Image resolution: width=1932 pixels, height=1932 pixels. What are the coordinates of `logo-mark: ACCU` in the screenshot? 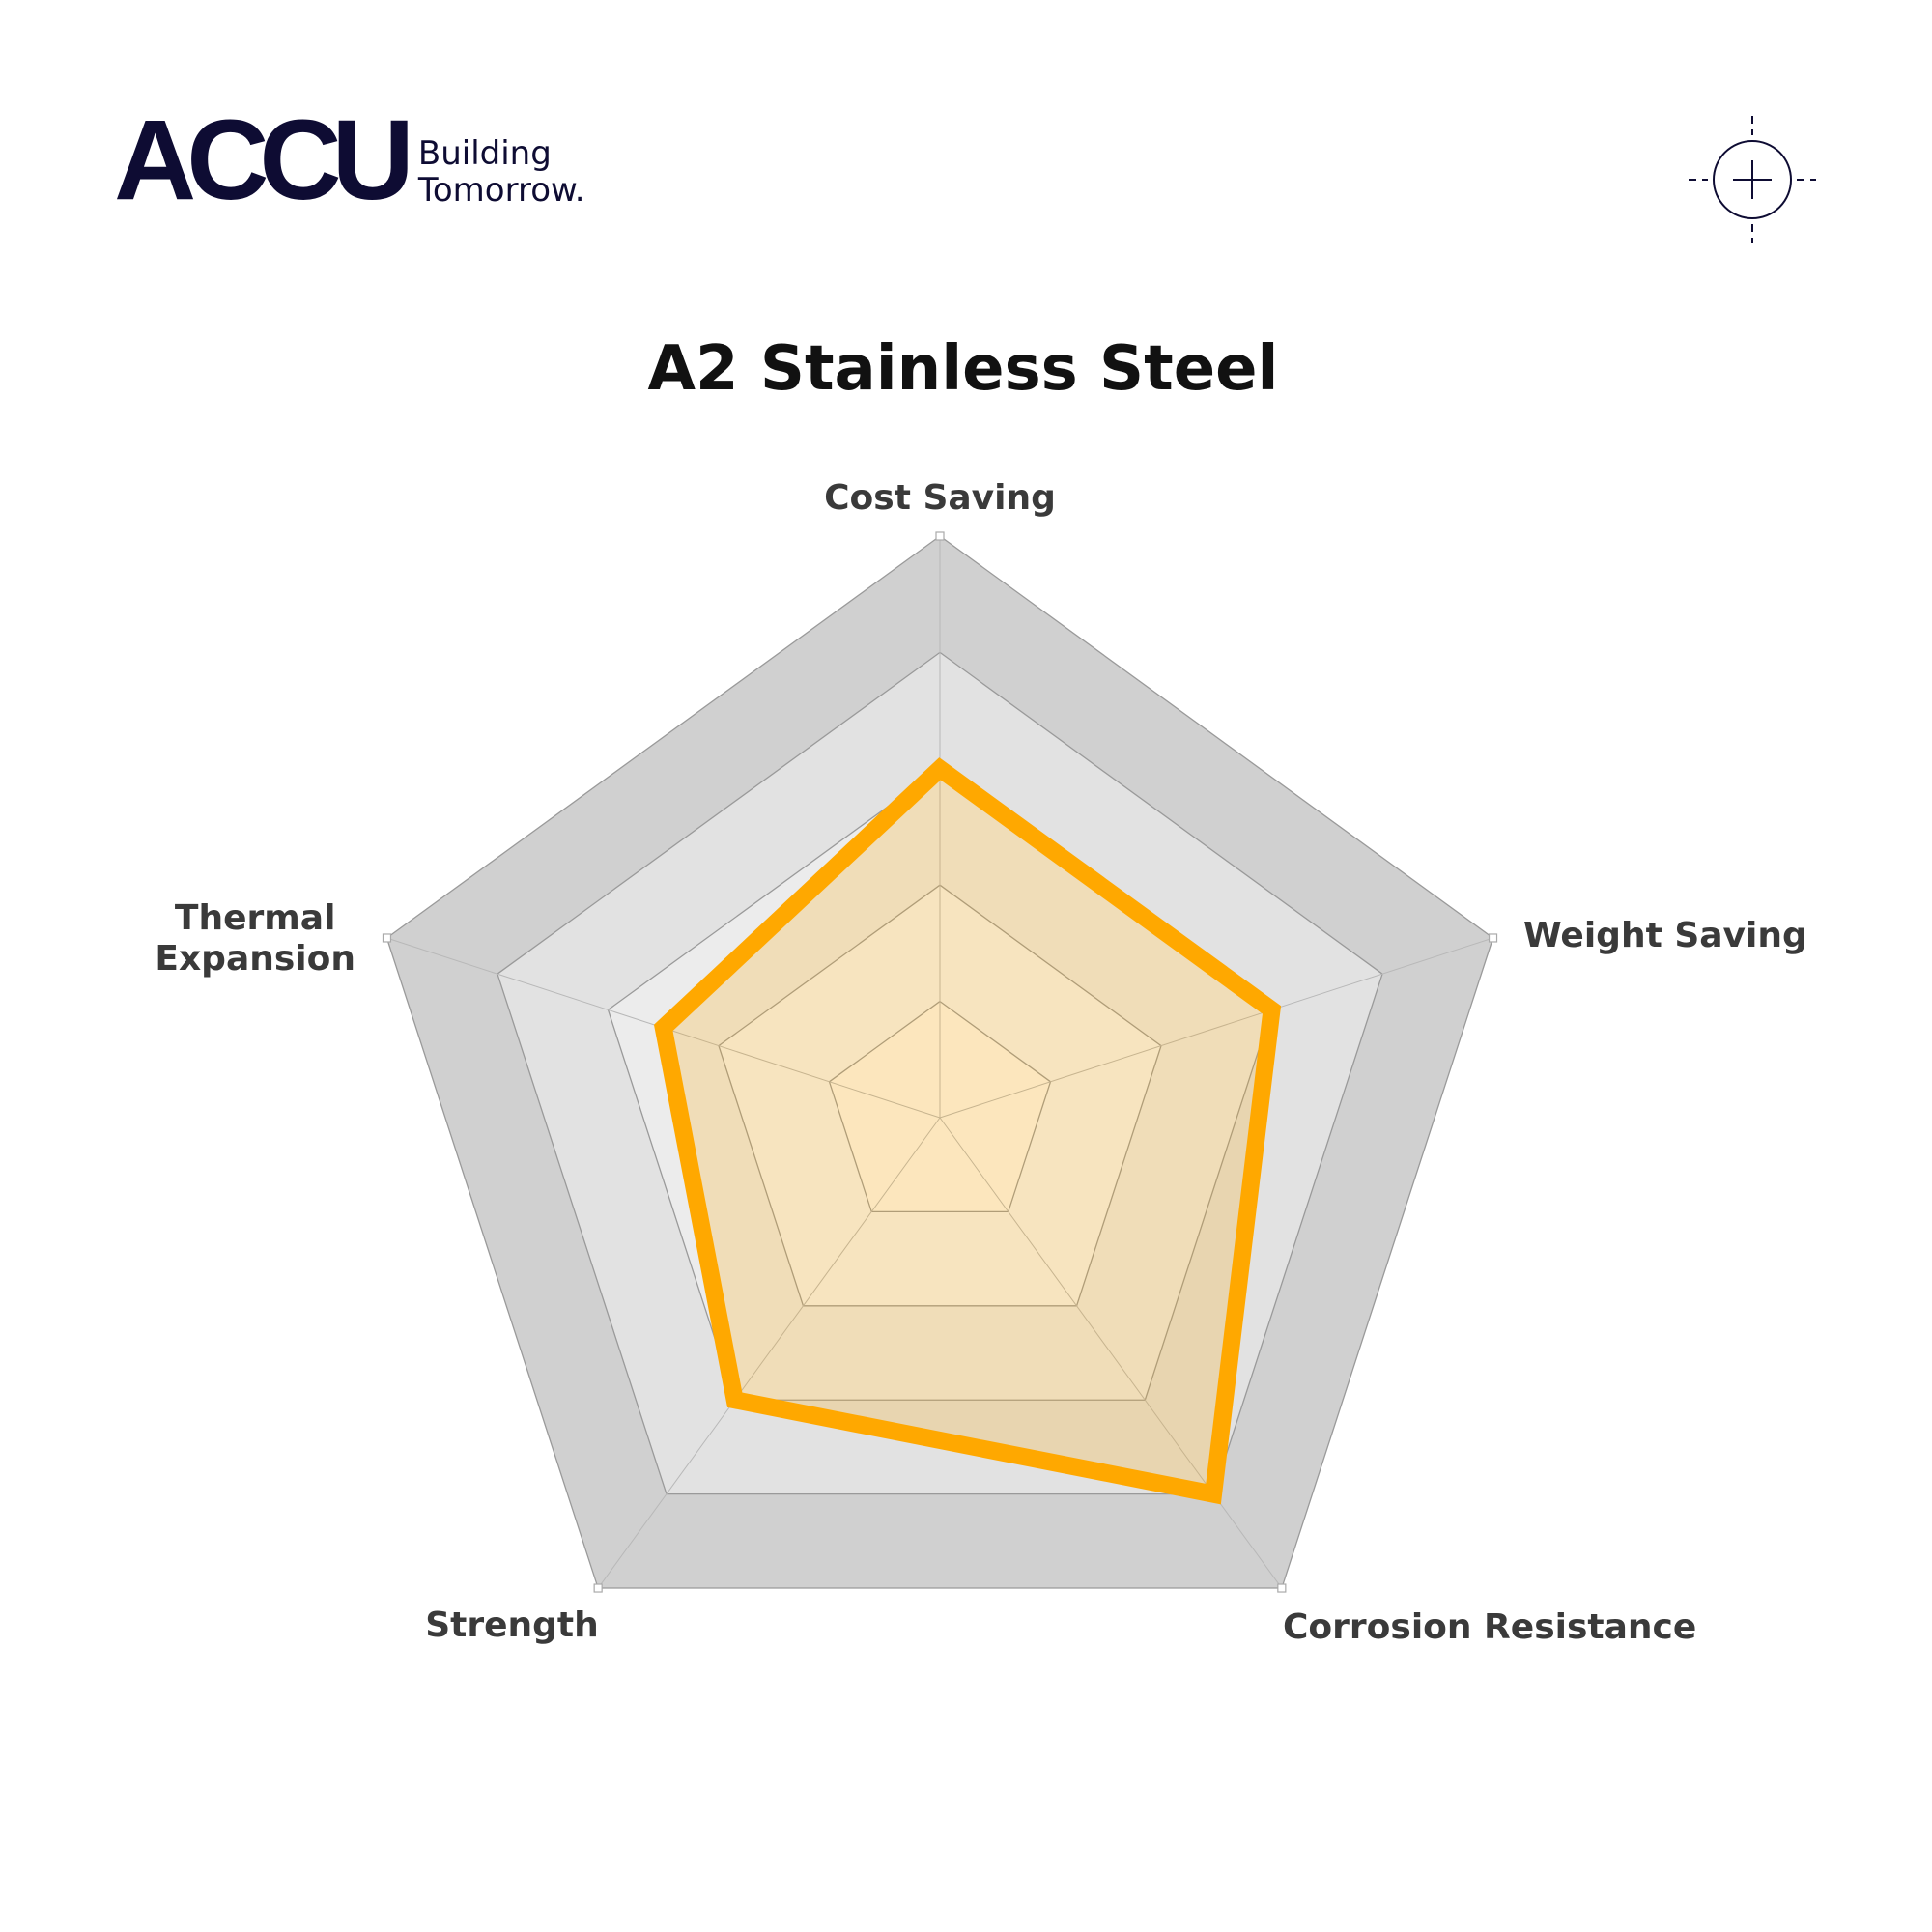 It's located at (264, 160).